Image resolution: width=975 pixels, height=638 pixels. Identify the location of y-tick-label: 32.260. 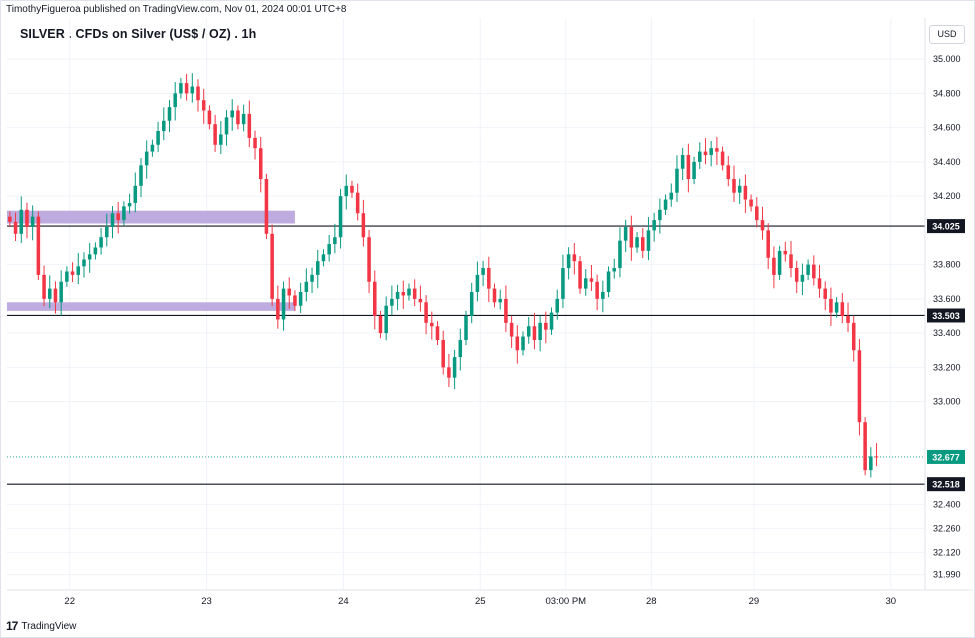
(947, 528).